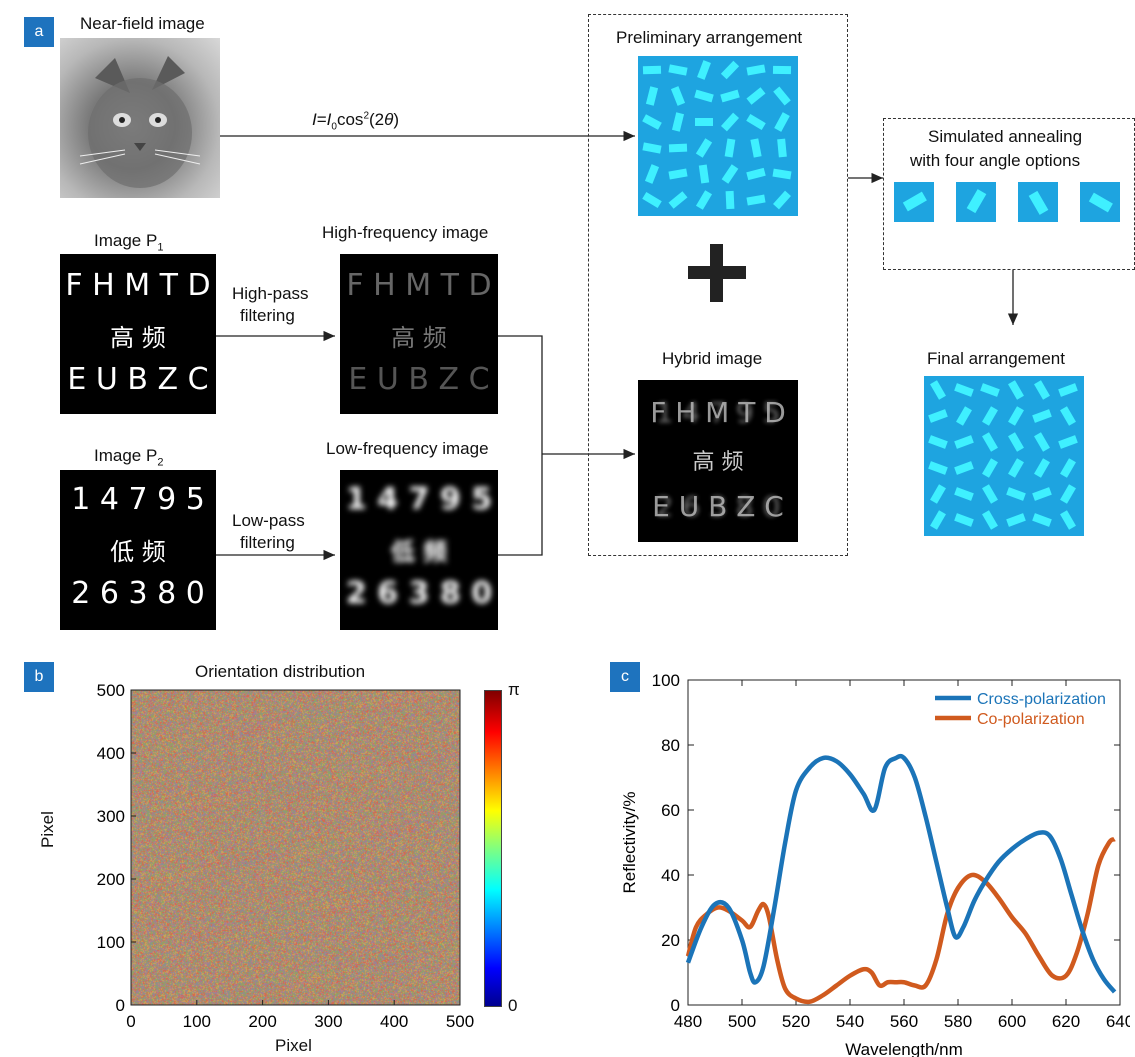 Image resolution: width=1135 pixels, height=1057 pixels. What do you see at coordinates (268, 520) in the screenshot?
I see `low-pass-label-1: Low-pass` at bounding box center [268, 520].